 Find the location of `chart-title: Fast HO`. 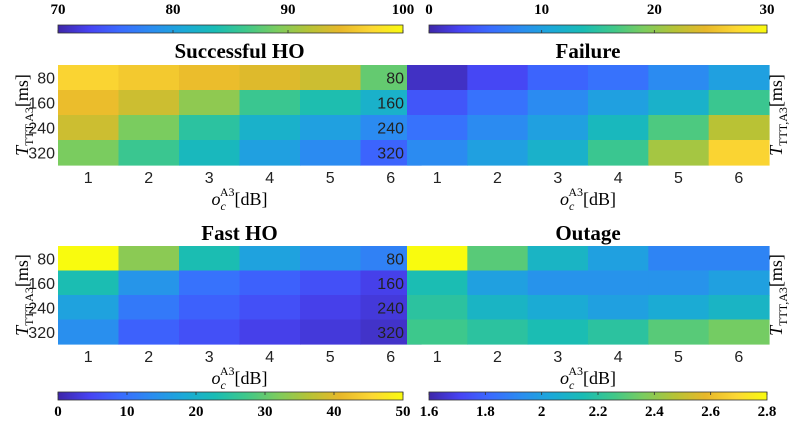

chart-title: Fast HO is located at coordinates (239, 233).